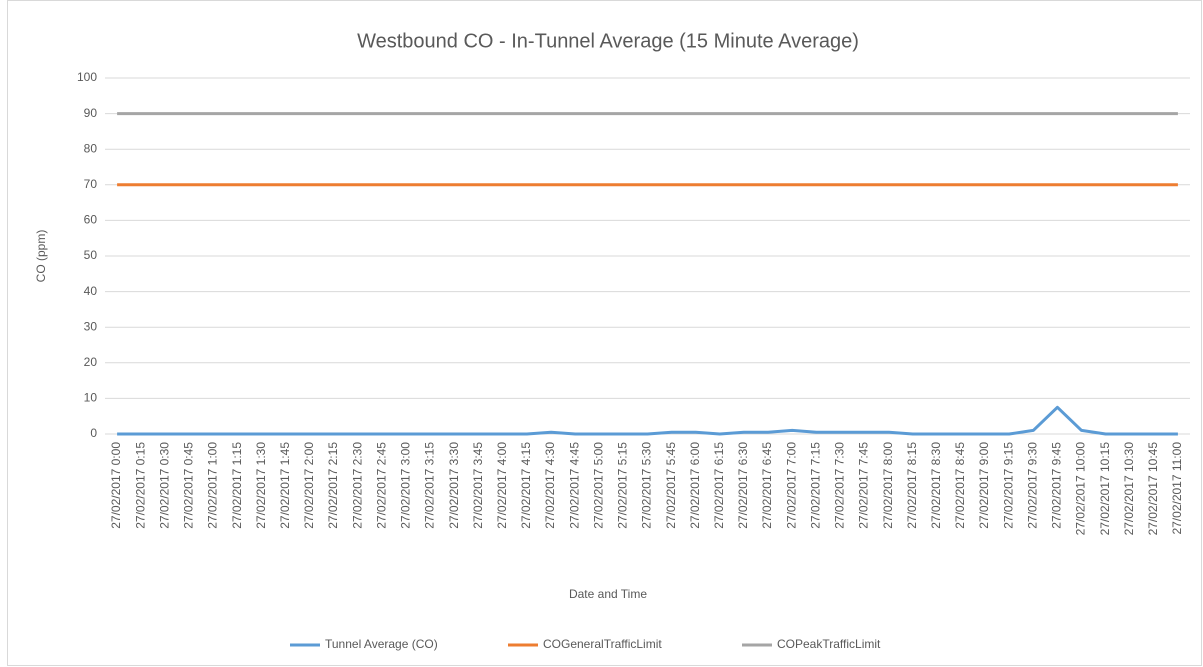 The image size is (1203, 667). Describe the element at coordinates (647, 485) in the screenshot. I see `x-tick-label: 27/02/2017 5:30` at that location.